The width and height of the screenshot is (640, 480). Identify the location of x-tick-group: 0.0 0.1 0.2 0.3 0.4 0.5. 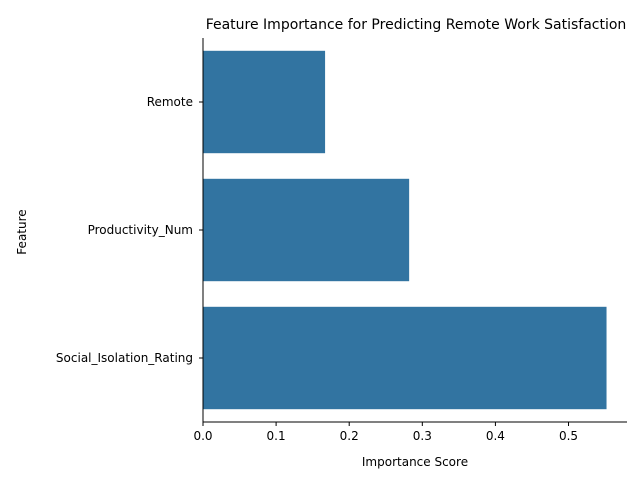
(385, 432).